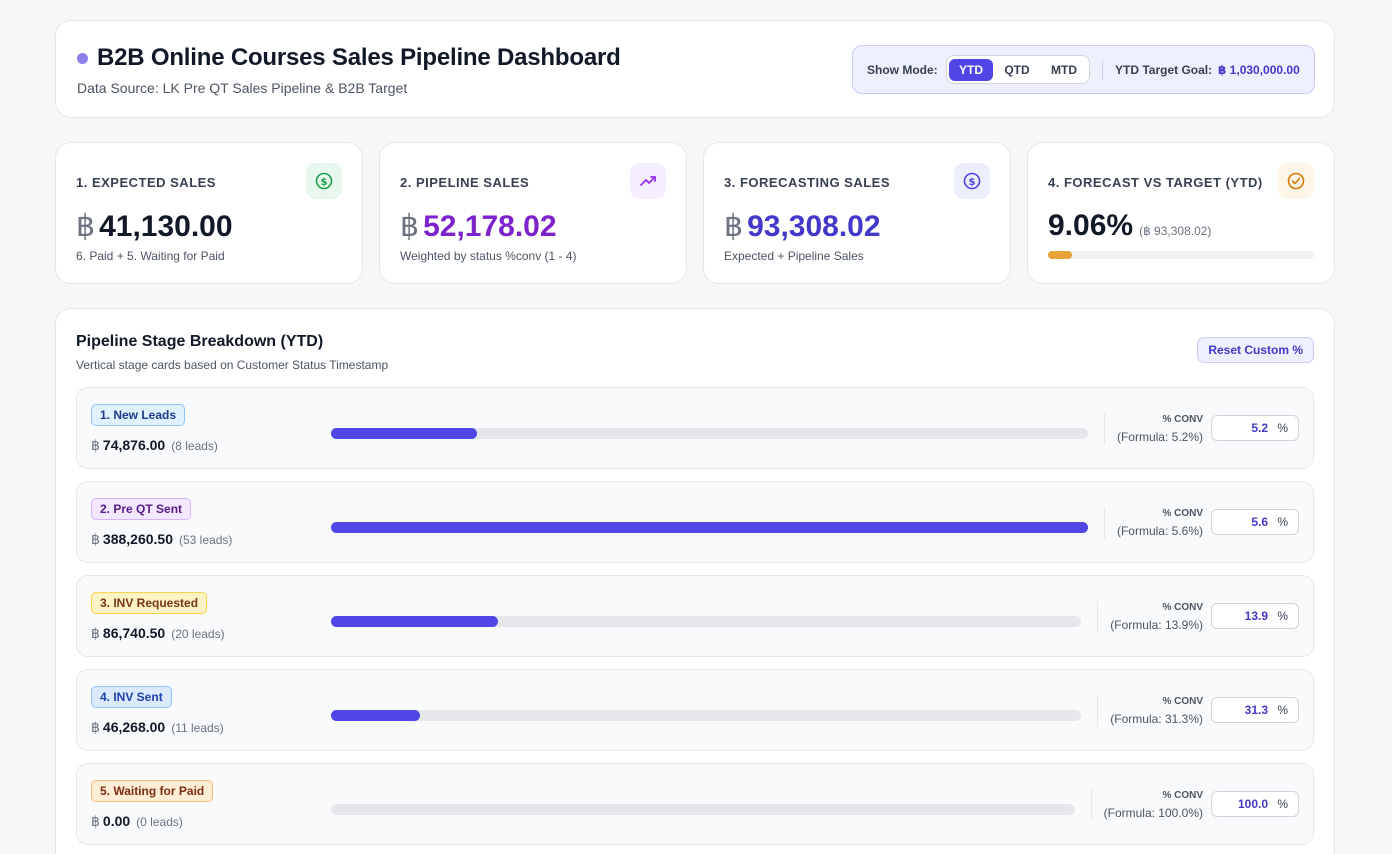  I want to click on mode-segmented-control: YTD QTD MTD, so click(1018, 69).